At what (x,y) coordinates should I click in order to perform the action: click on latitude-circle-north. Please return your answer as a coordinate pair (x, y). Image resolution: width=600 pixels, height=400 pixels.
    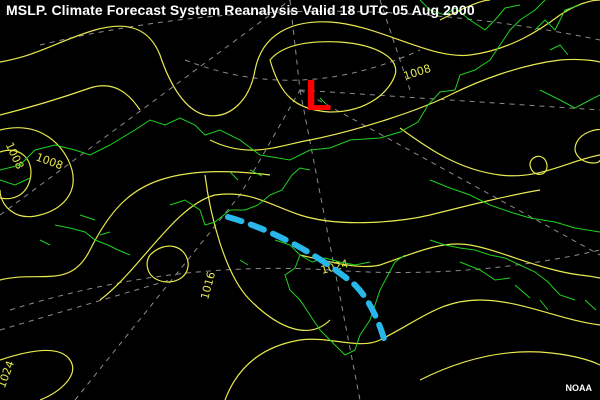
    Looking at the image, I should click on (302, 65).